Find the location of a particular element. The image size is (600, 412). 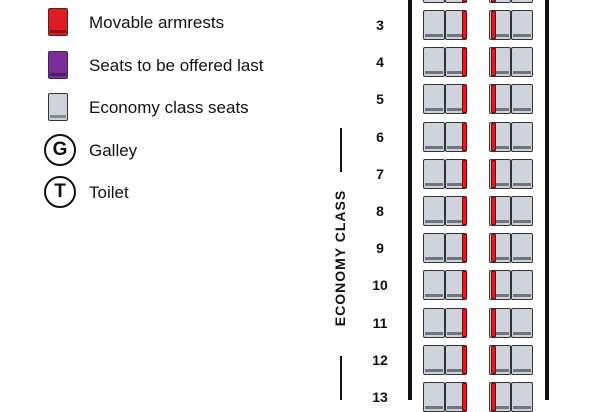

galley-icon: G is located at coordinates (60, 150).